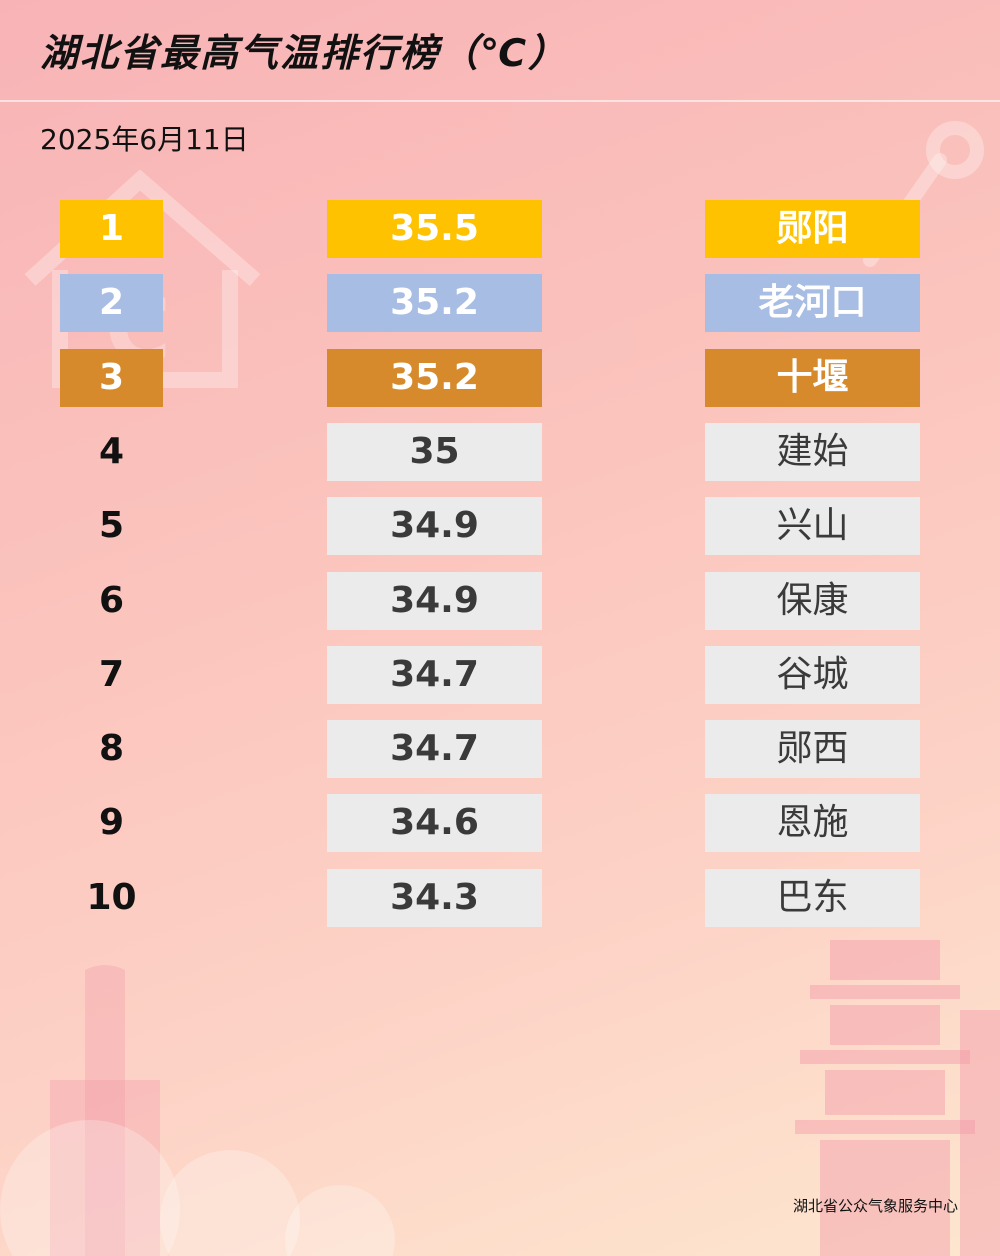 The width and height of the screenshot is (1000, 1256). I want to click on table-row: 7 34.7 谷城, so click(500, 674).